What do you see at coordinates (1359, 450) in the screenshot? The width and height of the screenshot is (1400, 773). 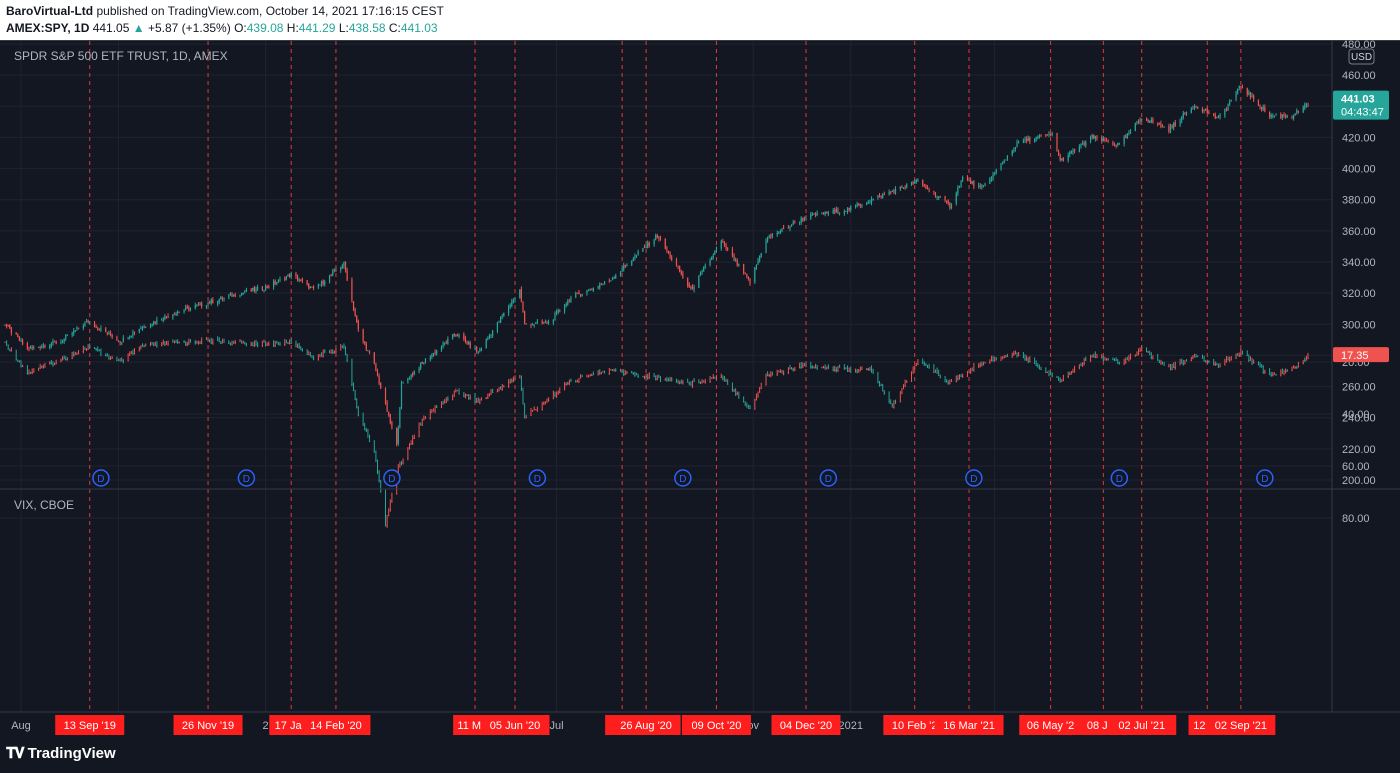 I see `spy-y-tick: 220.00` at bounding box center [1359, 450].